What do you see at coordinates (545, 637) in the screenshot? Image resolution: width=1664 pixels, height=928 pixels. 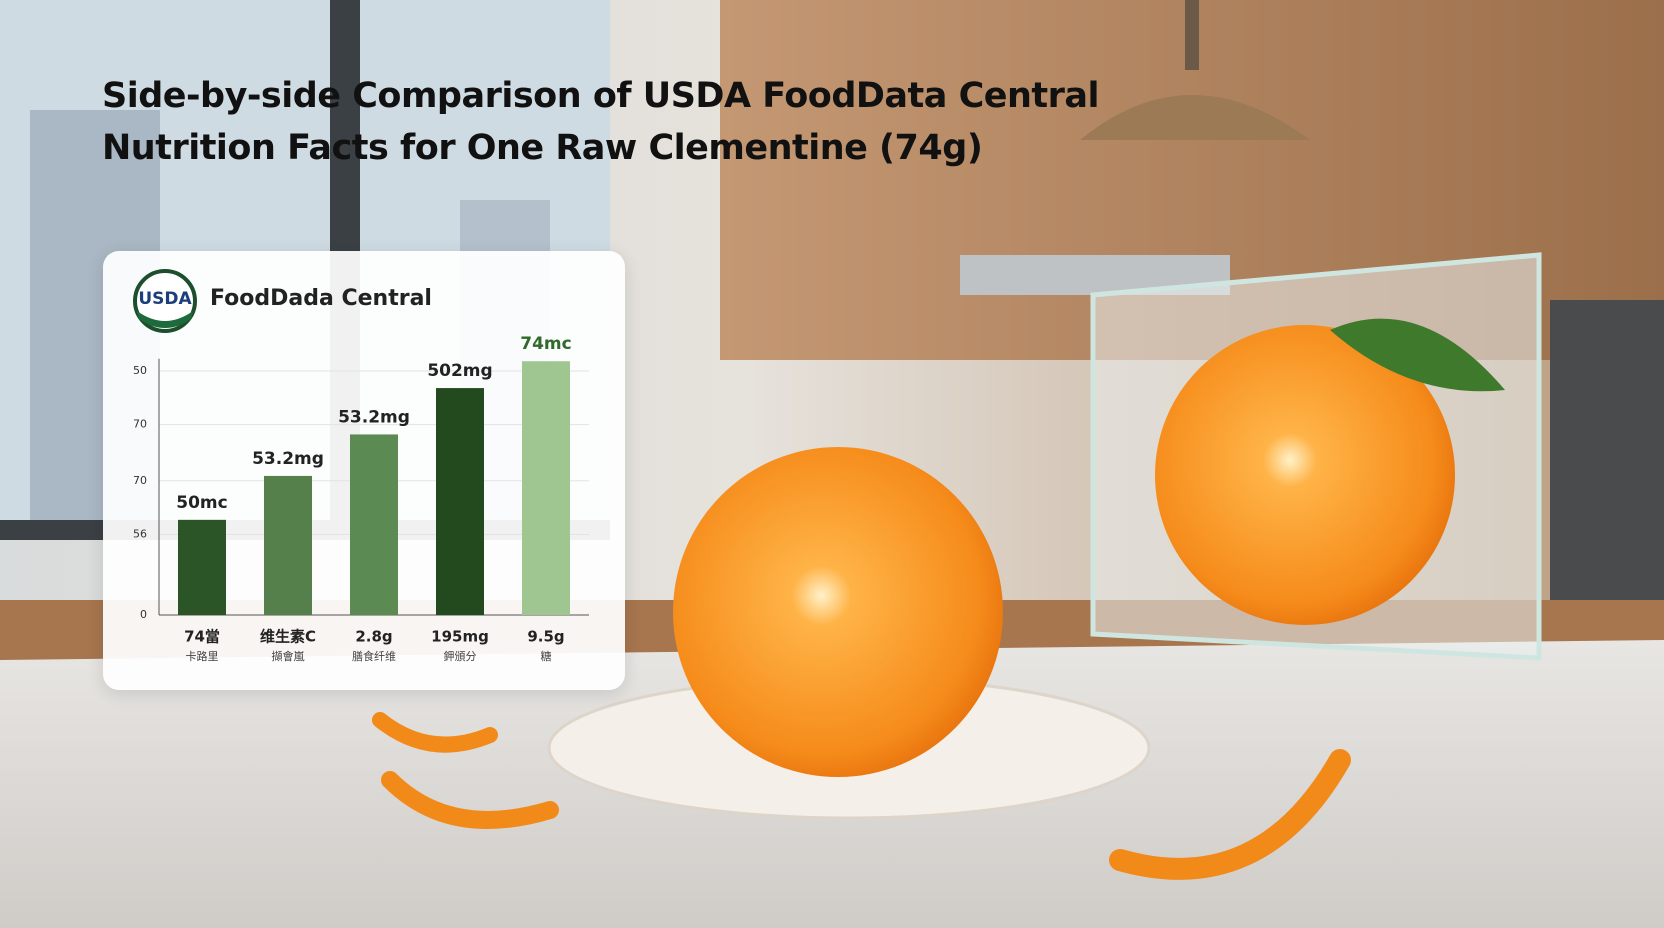 I see `x-tick-label: 9.5g` at bounding box center [545, 637].